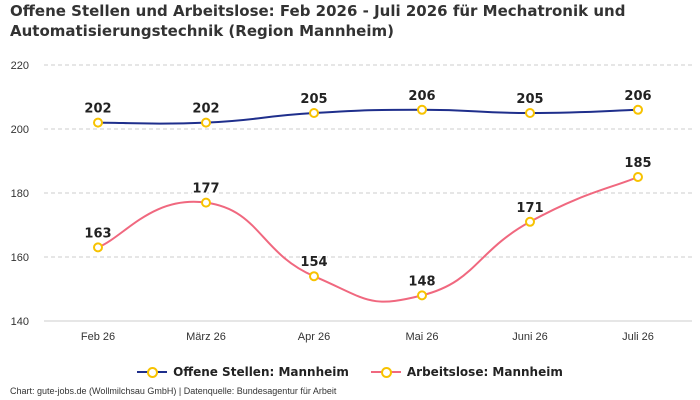 The image size is (700, 400). Describe the element at coordinates (261, 372) in the screenshot. I see `legend-label-offene-stellen: Offene Stellen: Mannheim` at that location.